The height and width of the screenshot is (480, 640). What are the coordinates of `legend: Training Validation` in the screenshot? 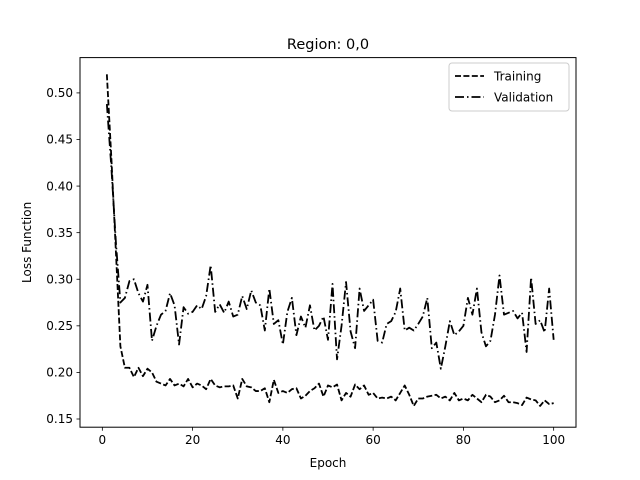 It's located at (509, 87).